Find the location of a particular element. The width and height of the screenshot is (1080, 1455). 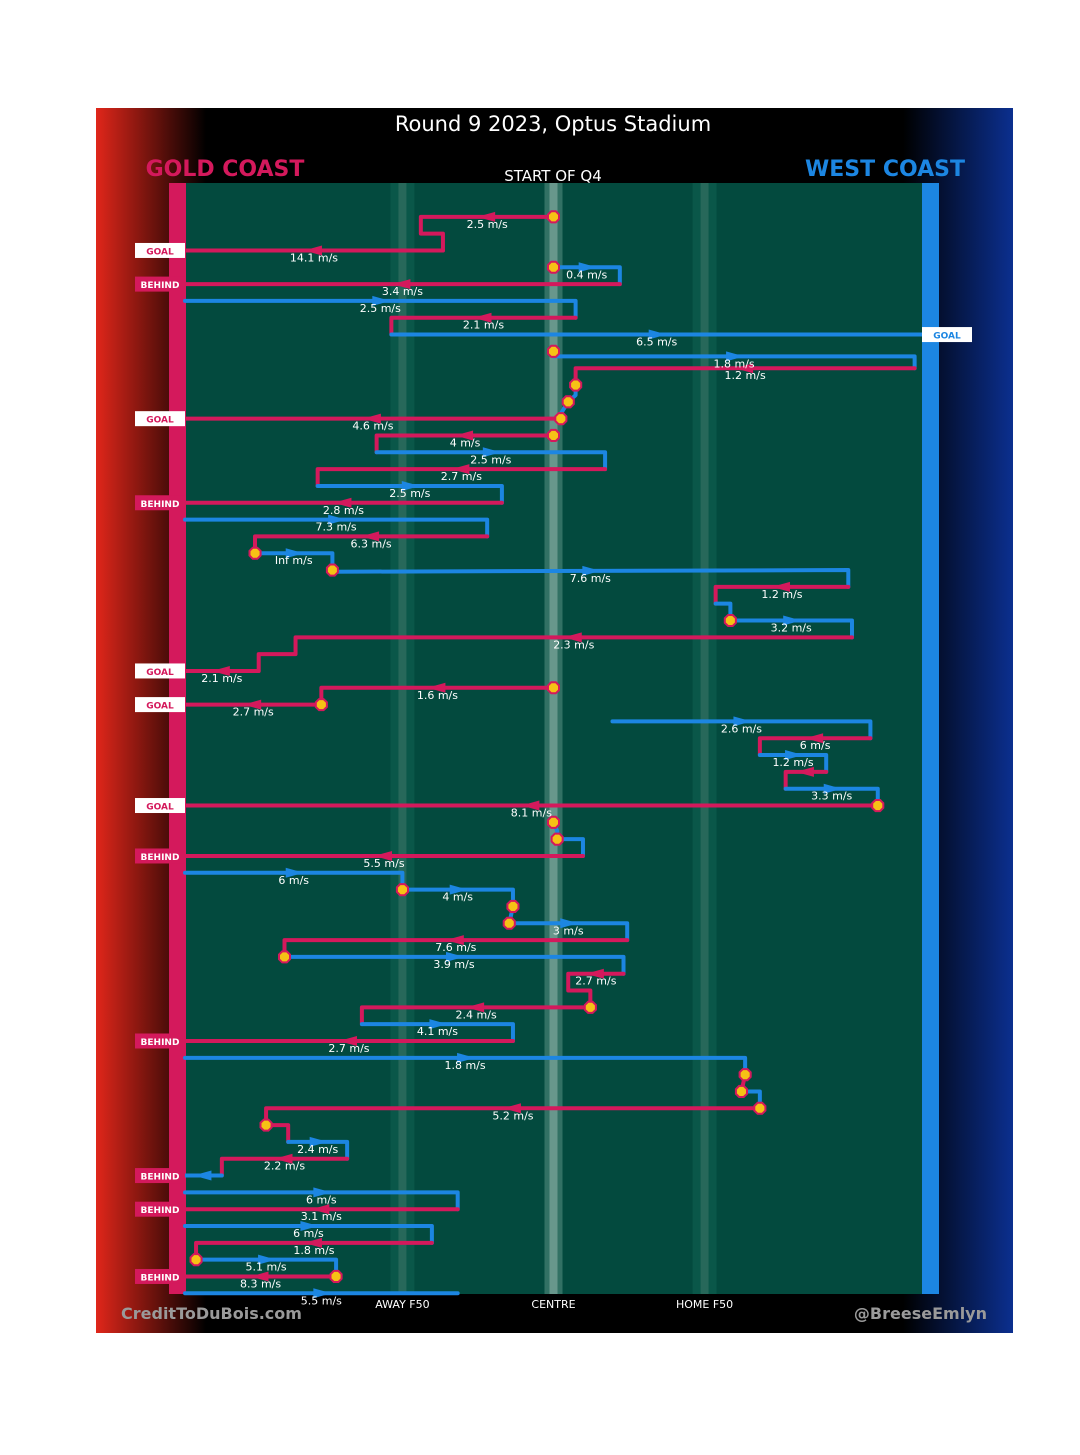

speed-label-16: 7.3 m/s is located at coordinates (336, 527).